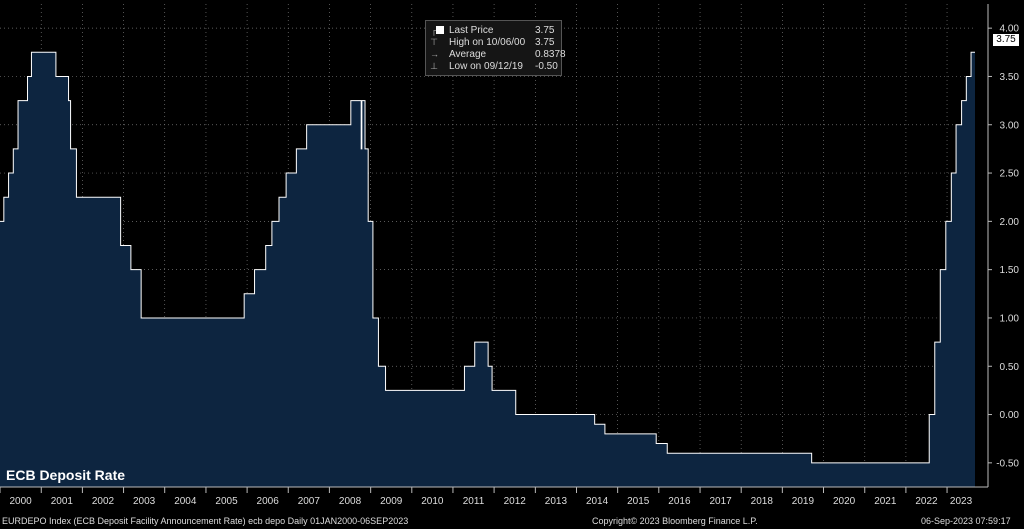  Describe the element at coordinates (515, 501) in the screenshot. I see `x-tick-label: 2012` at that location.